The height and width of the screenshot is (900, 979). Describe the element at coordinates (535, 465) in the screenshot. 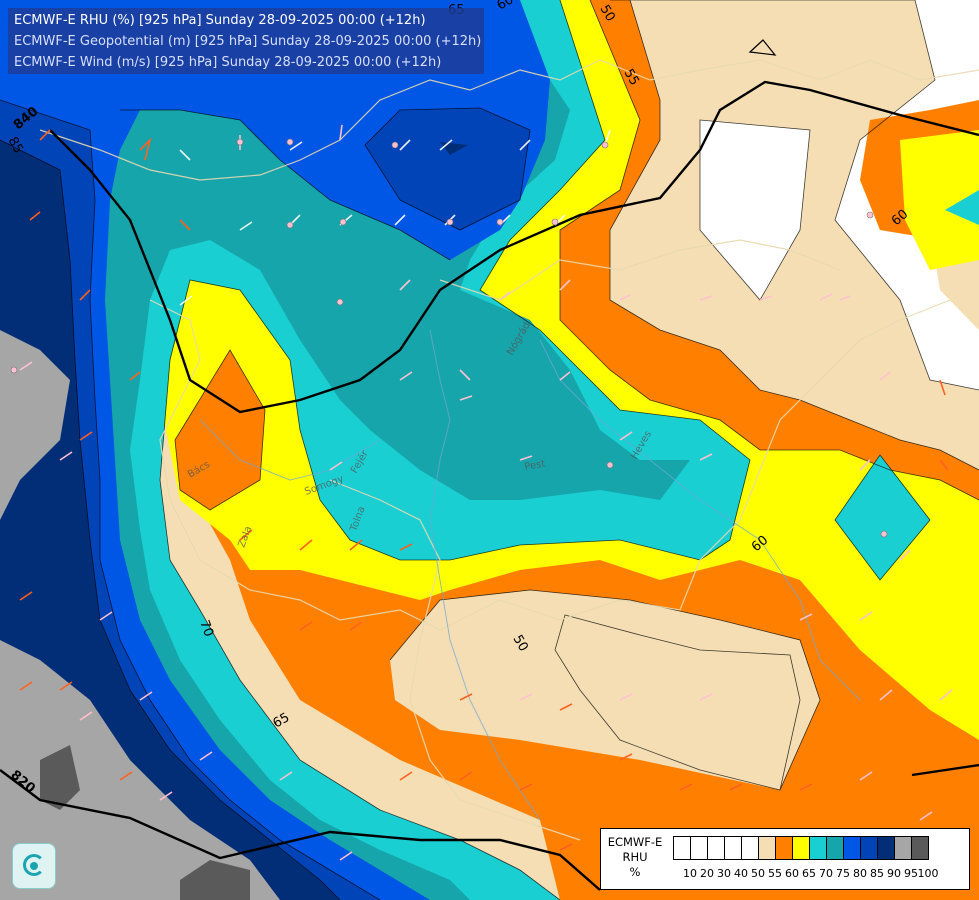

I see `place-label-pest: Pest` at that location.